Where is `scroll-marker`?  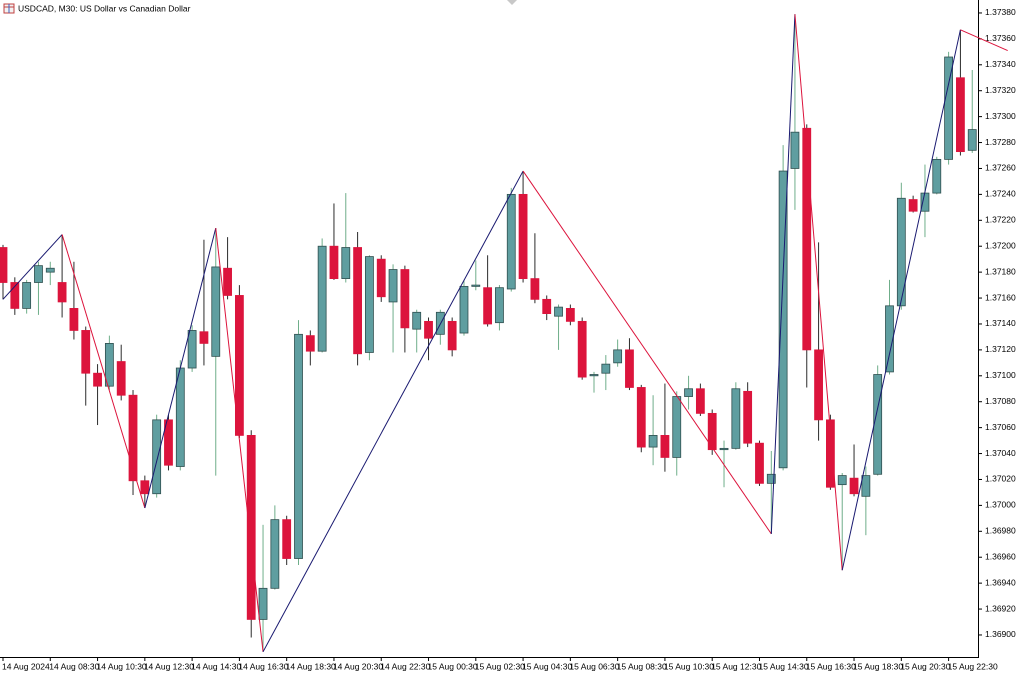 scroll-marker is located at coordinates (512, 2).